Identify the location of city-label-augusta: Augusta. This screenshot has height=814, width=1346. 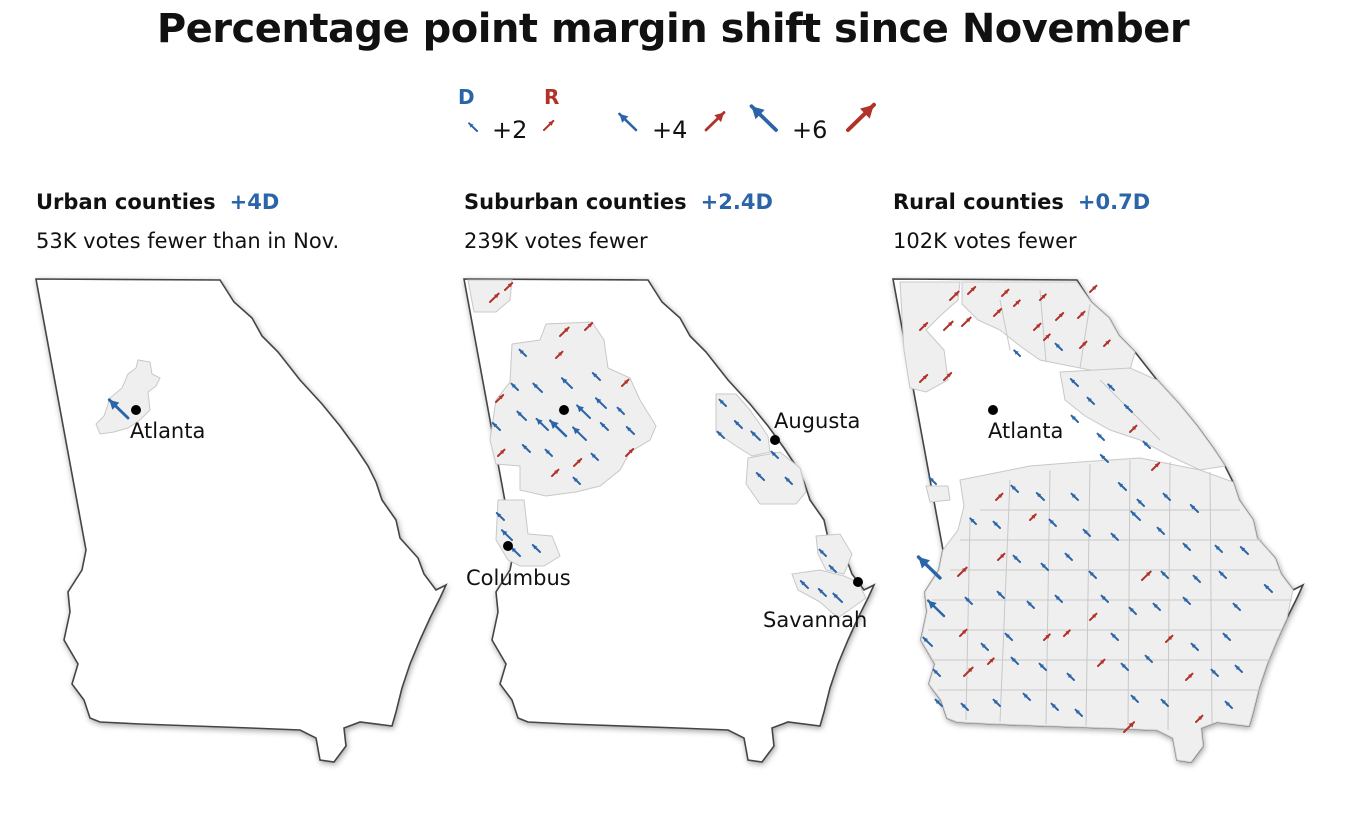
(817, 421).